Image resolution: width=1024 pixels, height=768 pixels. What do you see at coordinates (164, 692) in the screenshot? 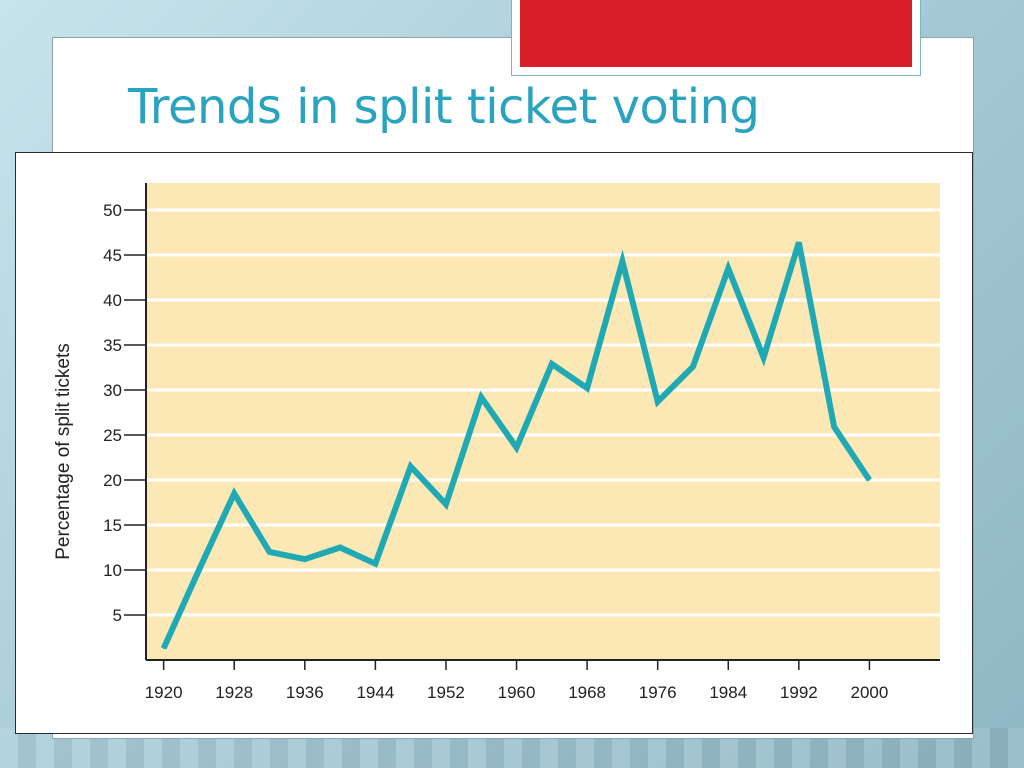
I see `x-tick-label: 1920` at bounding box center [164, 692].